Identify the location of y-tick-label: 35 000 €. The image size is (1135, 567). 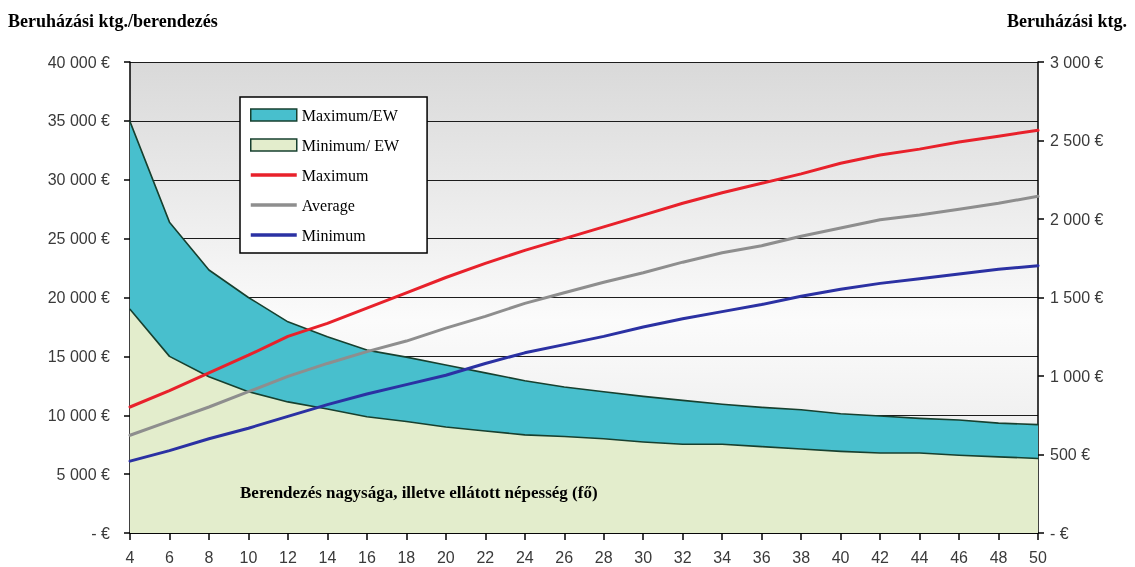
(79, 121).